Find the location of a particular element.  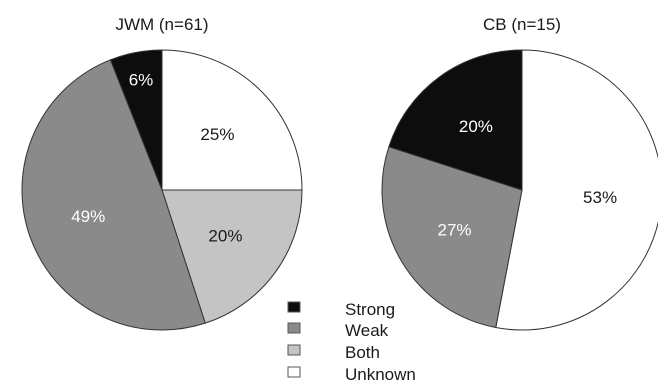

slice-label-jwm-strong: 6% is located at coordinates (141, 79).